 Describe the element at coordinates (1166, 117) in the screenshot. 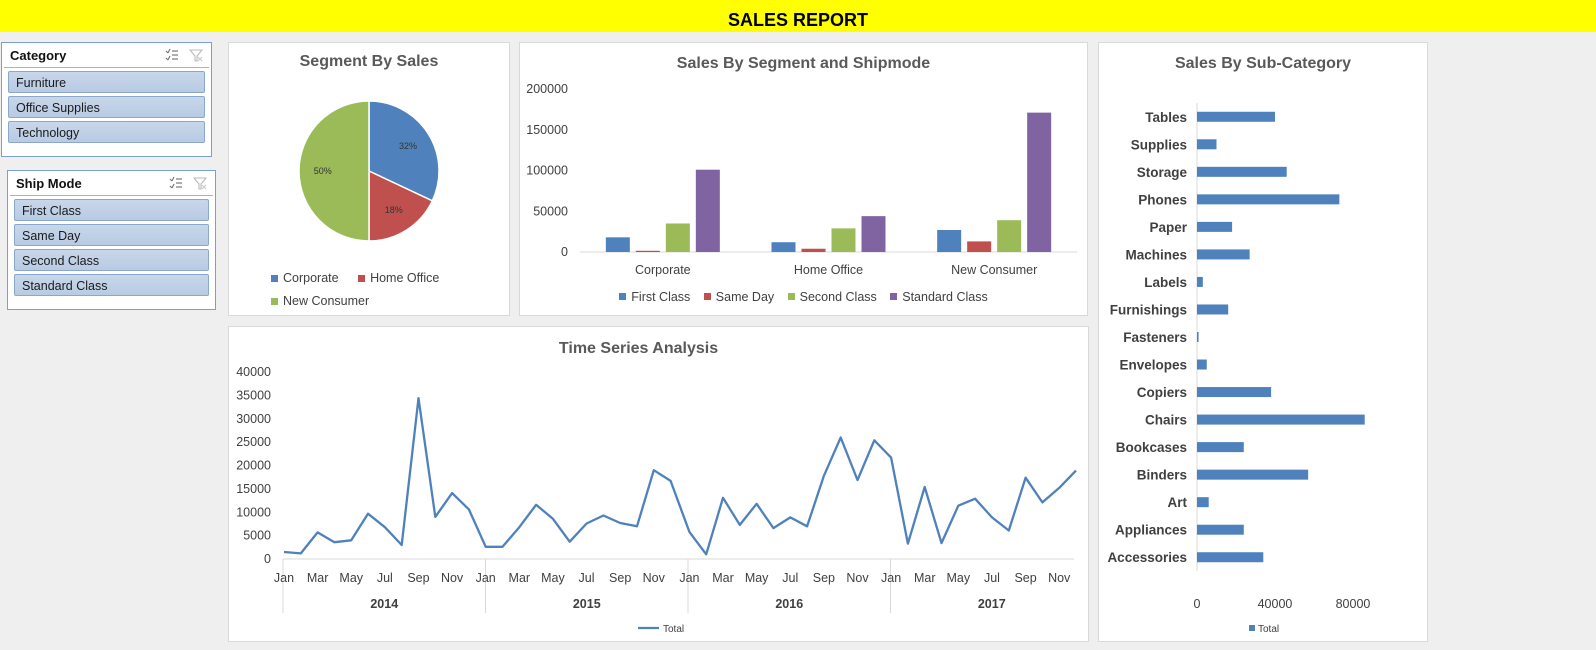

I see `y-category-label: Tables` at that location.